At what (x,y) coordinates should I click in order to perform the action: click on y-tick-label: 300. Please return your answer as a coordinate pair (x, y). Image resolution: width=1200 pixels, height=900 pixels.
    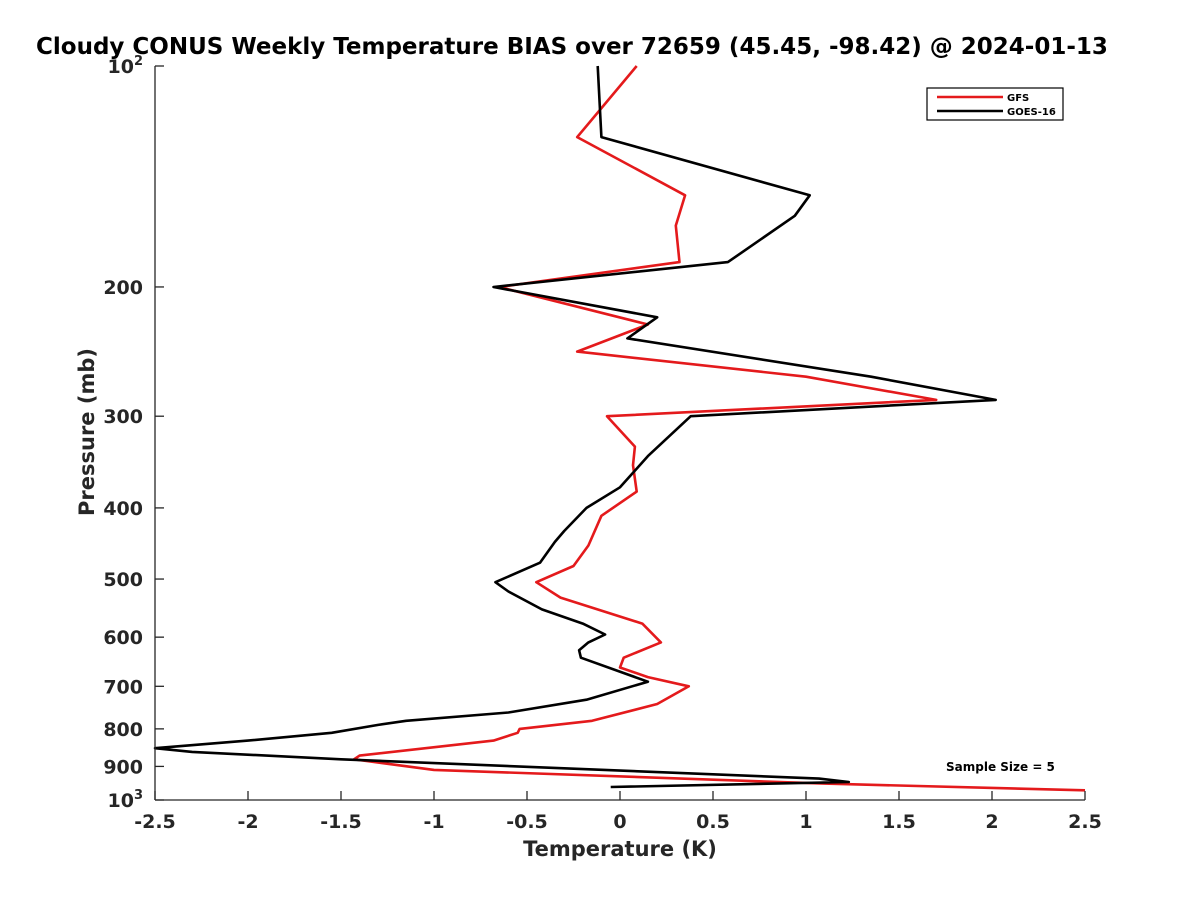
    Looking at the image, I should click on (123, 417).